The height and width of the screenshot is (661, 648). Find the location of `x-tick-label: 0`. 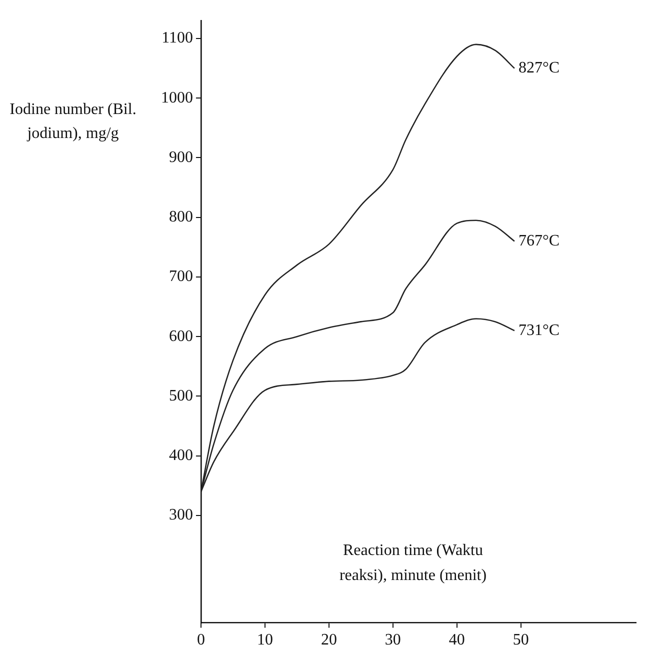

x-tick-label: 0 is located at coordinates (201, 640).